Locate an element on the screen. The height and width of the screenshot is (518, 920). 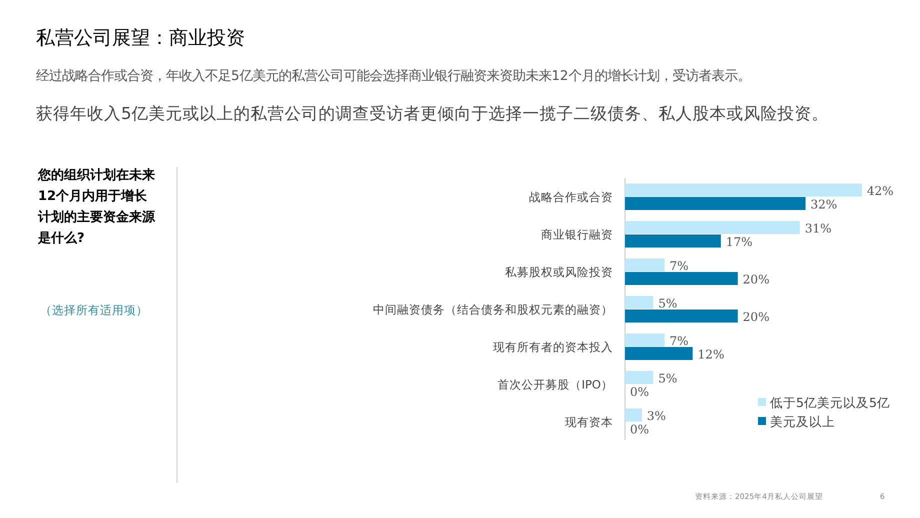
legend-label: 低于5亿美元以及5亿 is located at coordinates (830, 402).